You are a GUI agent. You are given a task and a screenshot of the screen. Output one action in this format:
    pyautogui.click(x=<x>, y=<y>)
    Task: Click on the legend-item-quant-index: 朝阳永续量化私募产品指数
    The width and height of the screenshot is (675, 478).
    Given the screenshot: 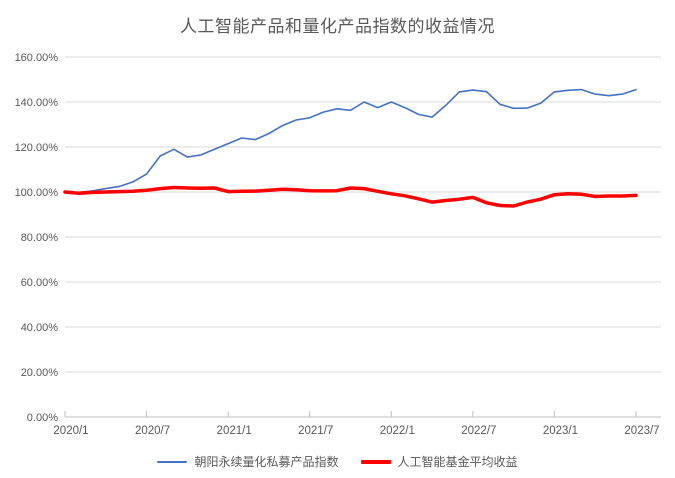 What is the action you would take?
    pyautogui.click(x=248, y=461)
    